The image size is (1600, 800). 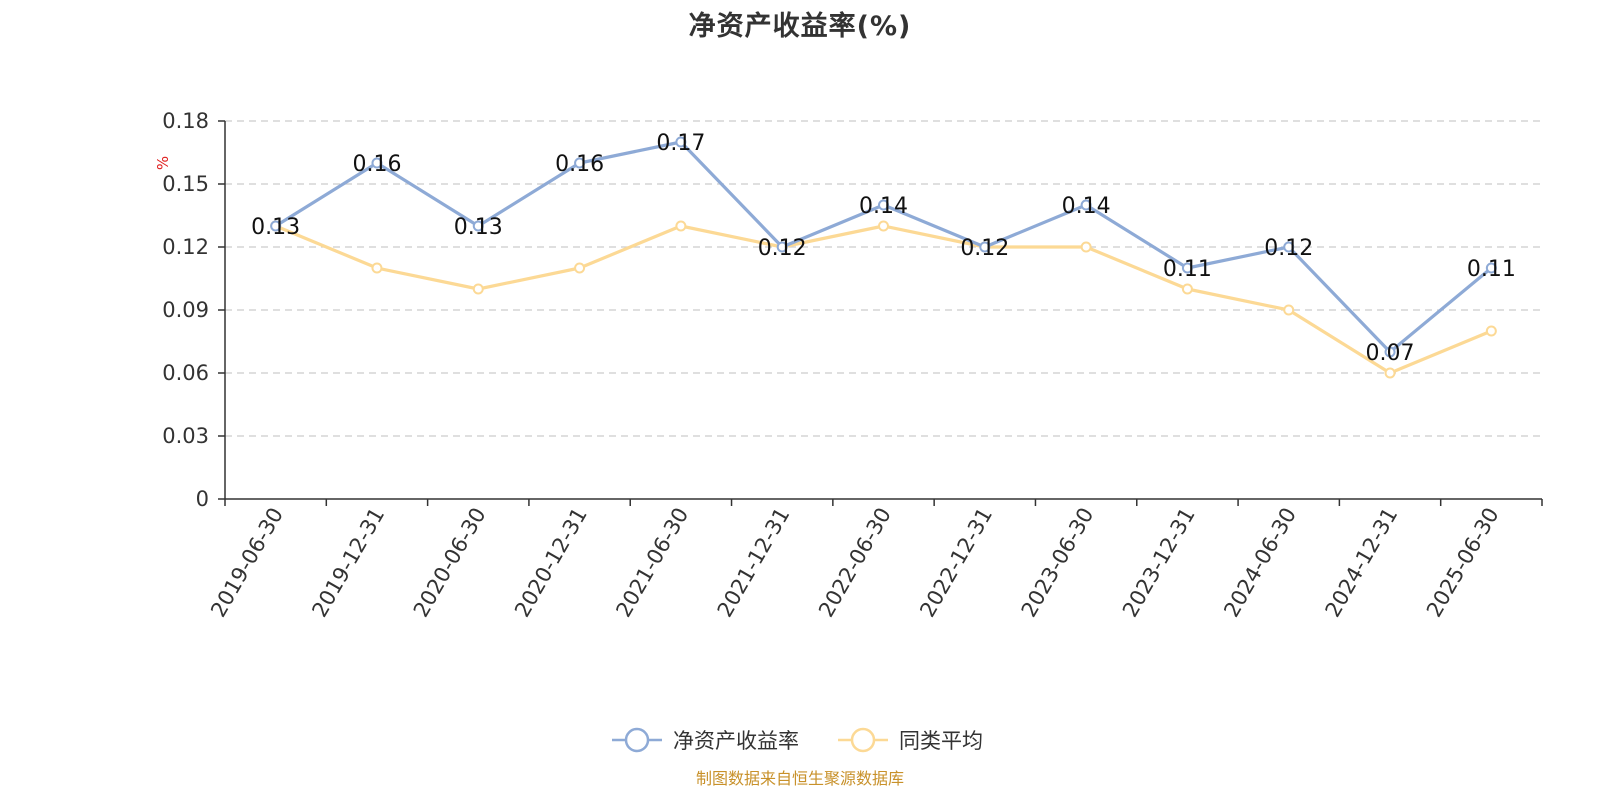 What do you see at coordinates (551, 563) in the screenshot?
I see `x-tick-label: 2020-12-31` at bounding box center [551, 563].